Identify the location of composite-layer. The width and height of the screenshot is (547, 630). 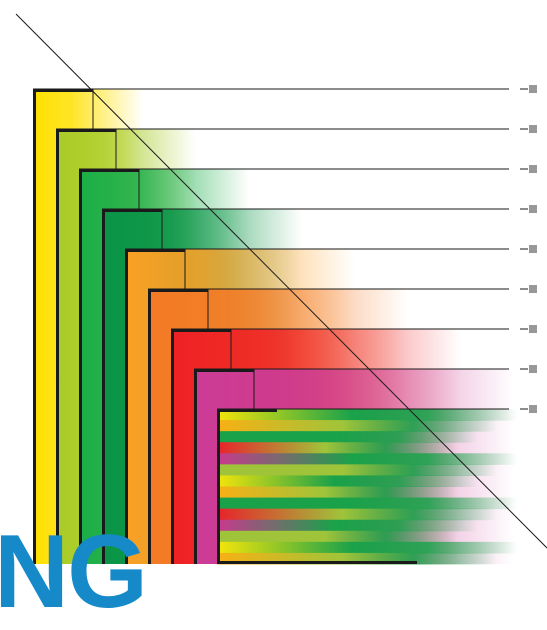
(367, 487).